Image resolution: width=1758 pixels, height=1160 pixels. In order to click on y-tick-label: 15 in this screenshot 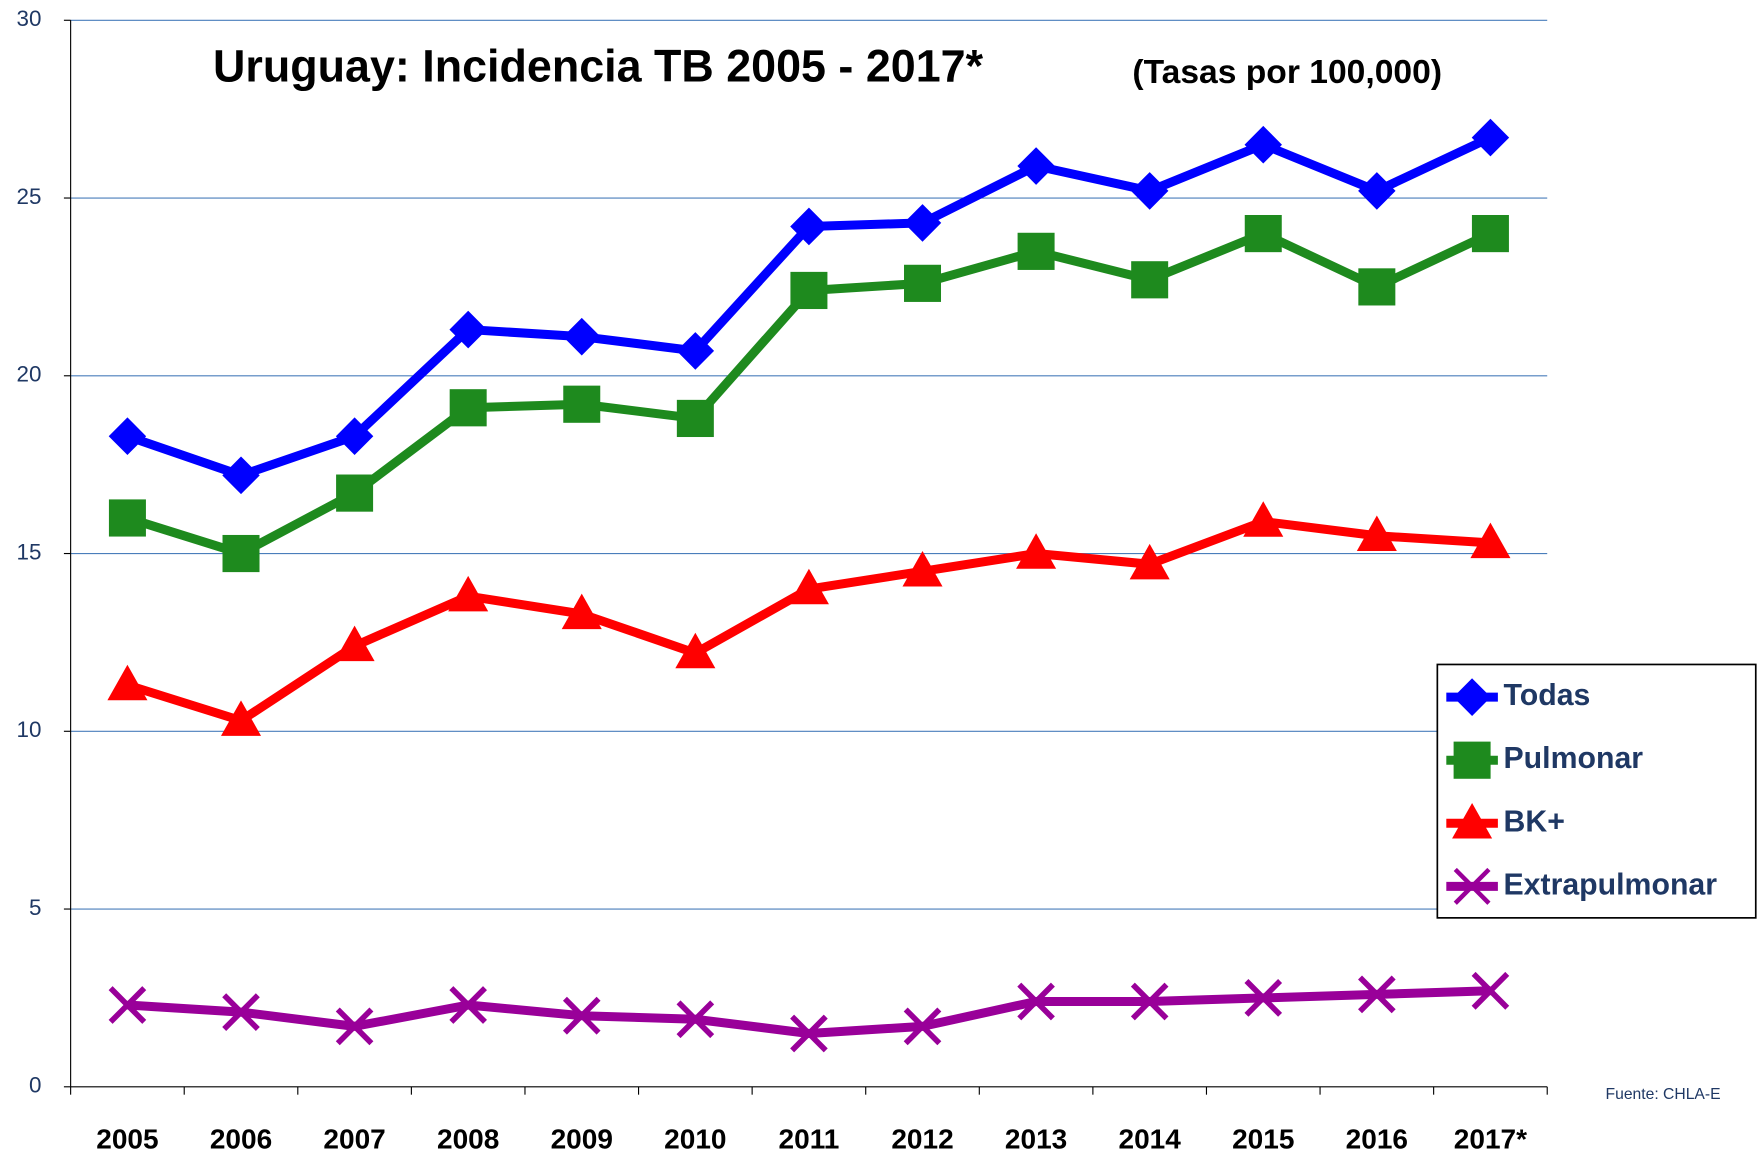, I will do `click(29, 551)`.